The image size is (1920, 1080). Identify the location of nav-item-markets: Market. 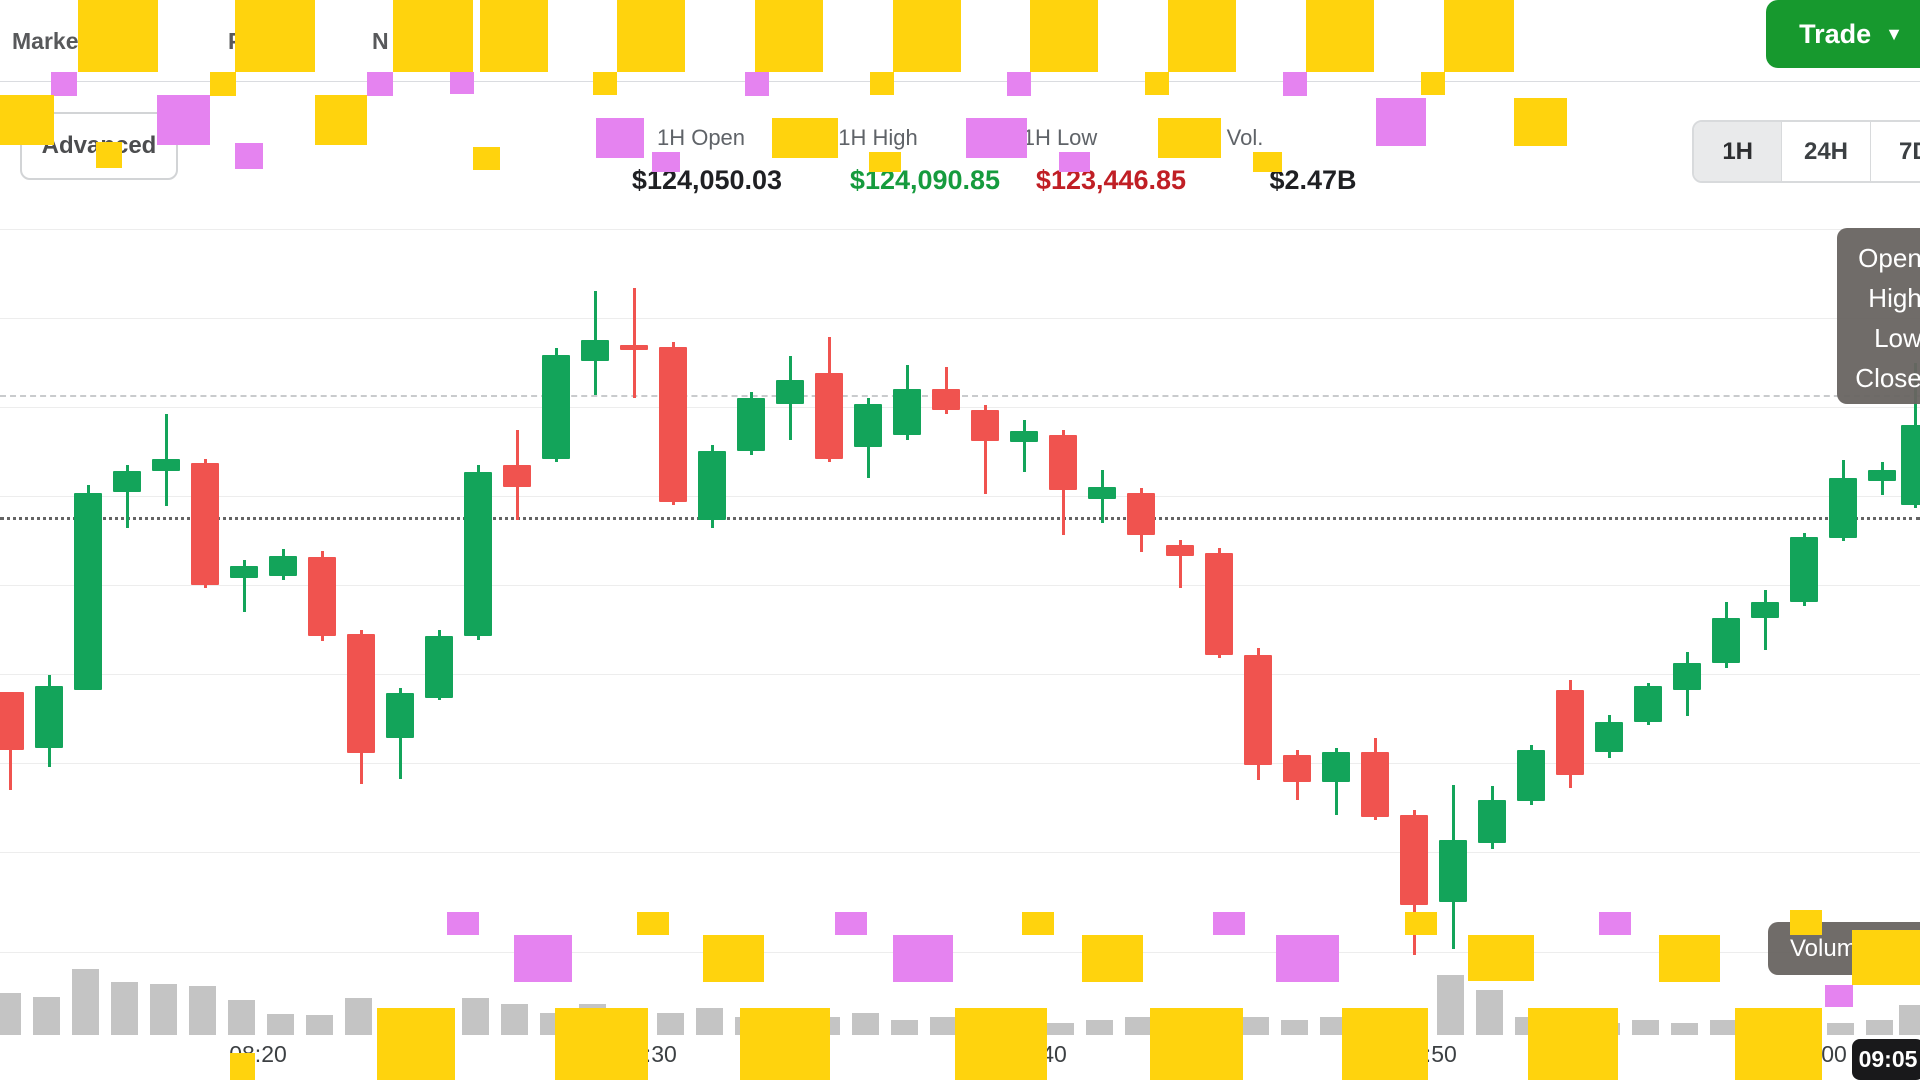
(49, 41).